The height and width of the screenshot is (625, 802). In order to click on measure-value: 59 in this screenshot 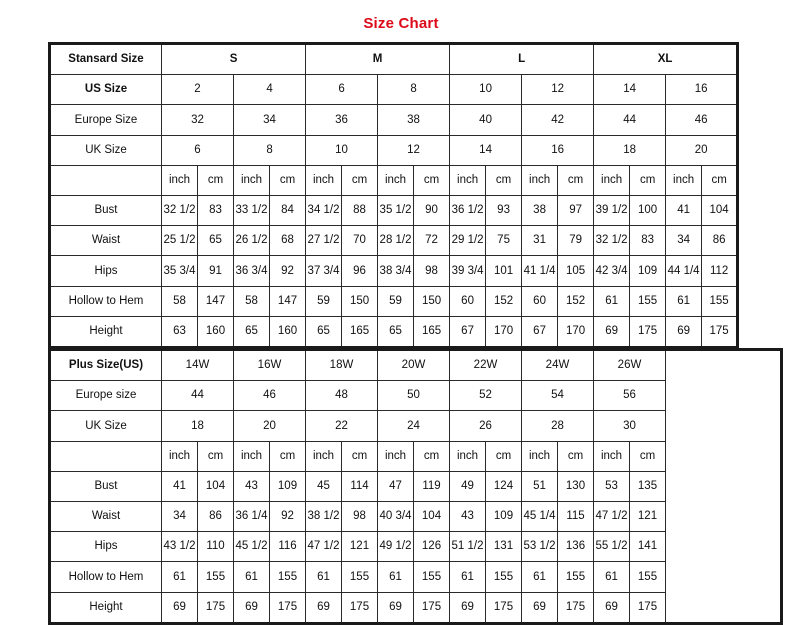, I will do `click(396, 301)`.